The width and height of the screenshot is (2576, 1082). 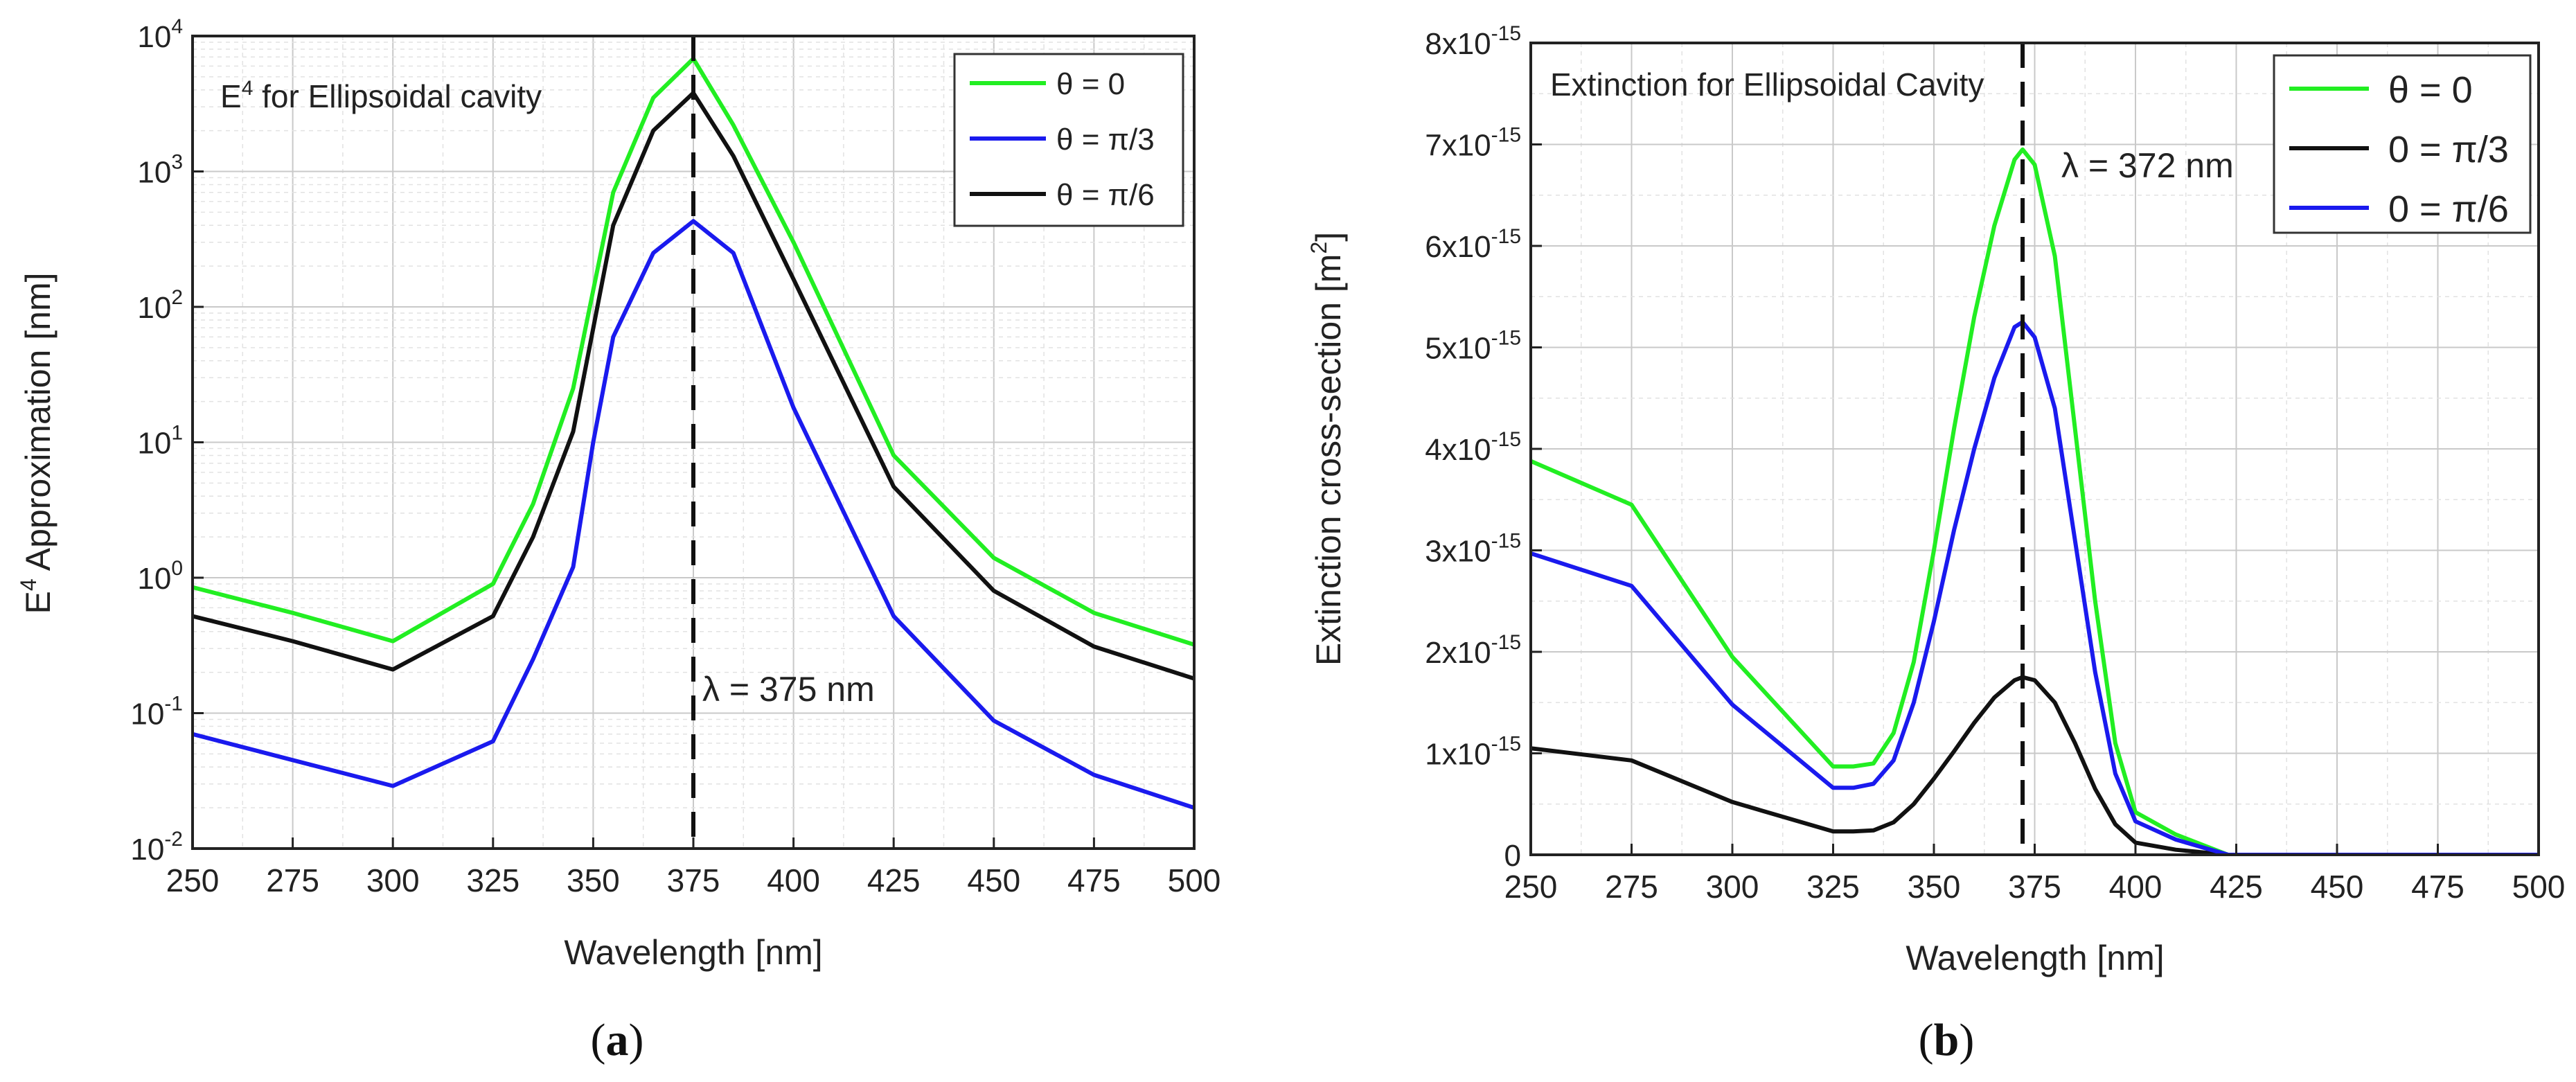 I want to click on y-axis-label-a-suffix: Approximation [nm], so click(x=38, y=425).